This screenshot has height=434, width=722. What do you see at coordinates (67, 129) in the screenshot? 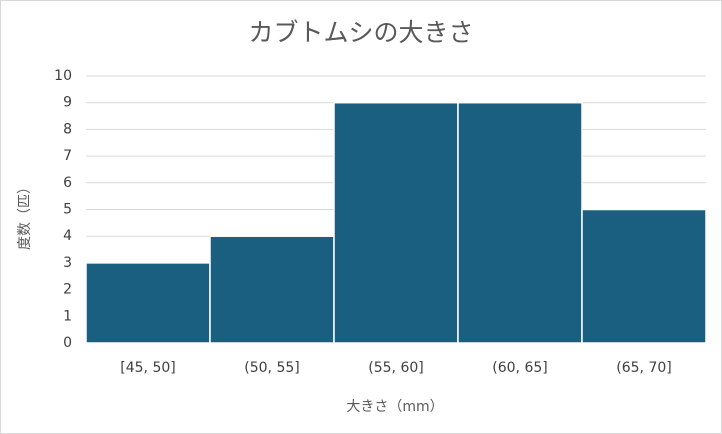
I see `y-tick-label: 8` at bounding box center [67, 129].